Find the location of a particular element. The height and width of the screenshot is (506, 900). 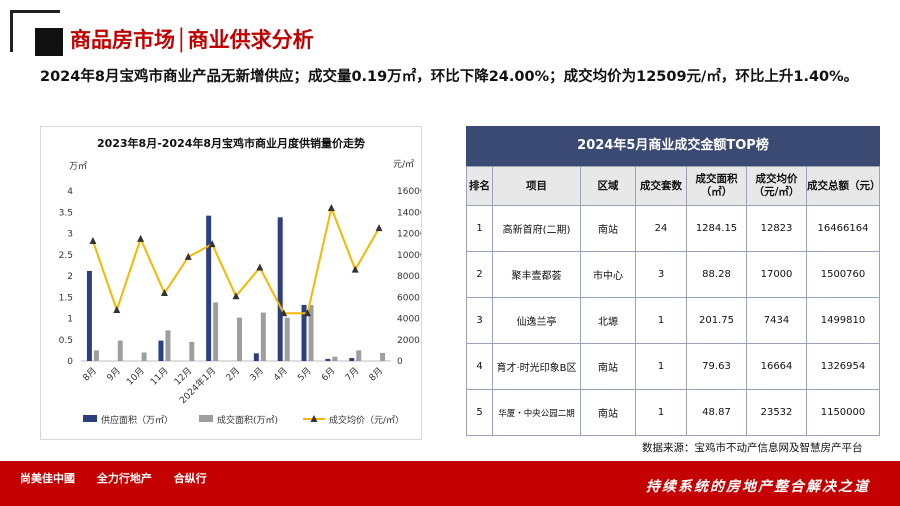

y-right-tick-label: 16000 is located at coordinates (409, 192).